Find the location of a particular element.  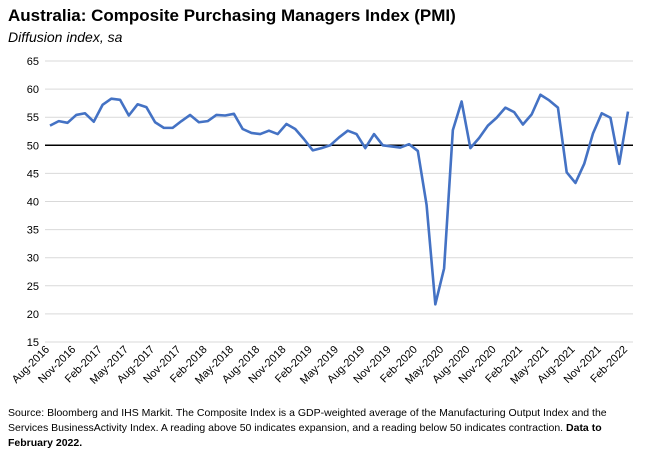

chart-subtitle: Diffusion index, sa is located at coordinates (65, 37).